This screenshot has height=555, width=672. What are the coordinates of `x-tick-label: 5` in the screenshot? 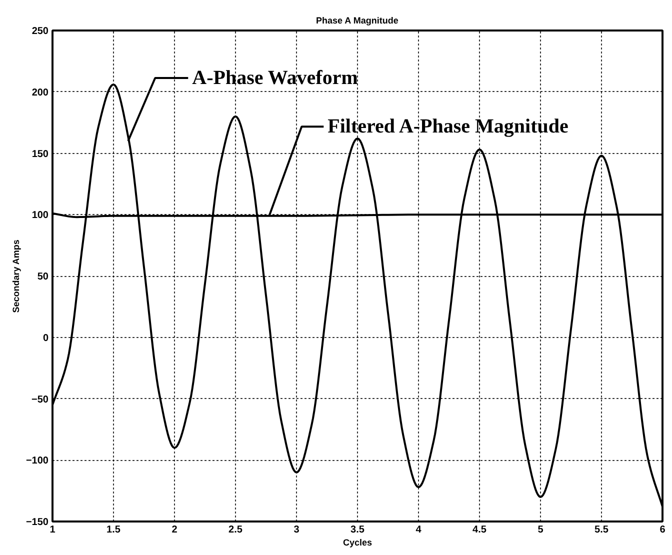 It's located at (541, 530).